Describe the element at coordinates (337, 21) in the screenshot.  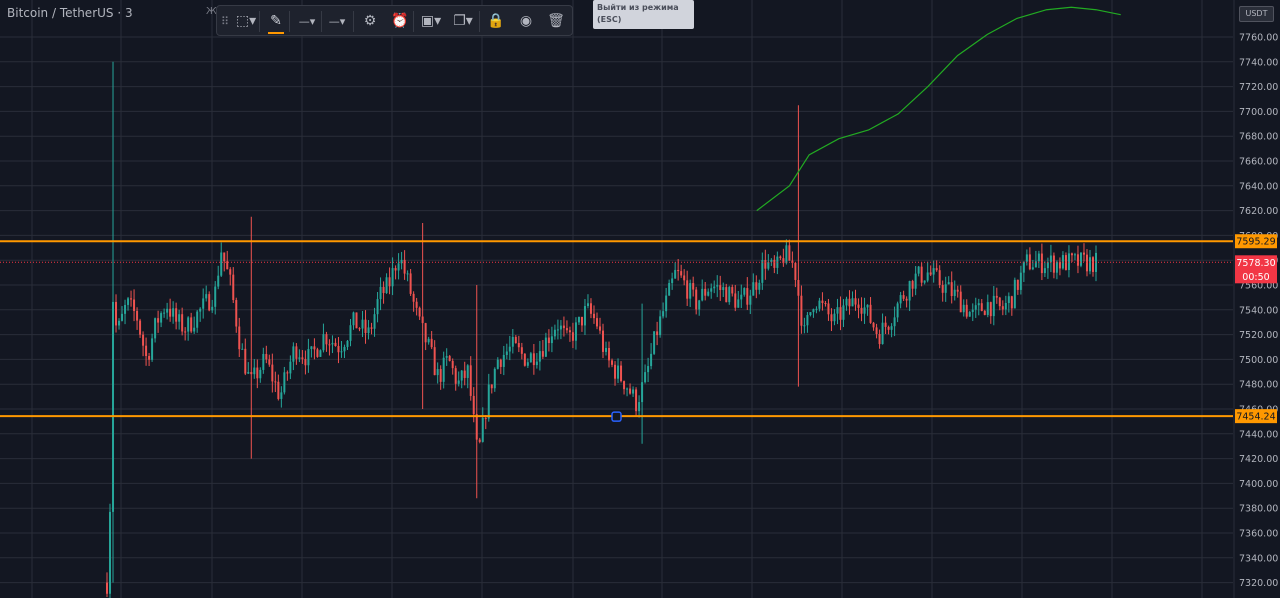
I see `line-width-icon: —▾` at that location.